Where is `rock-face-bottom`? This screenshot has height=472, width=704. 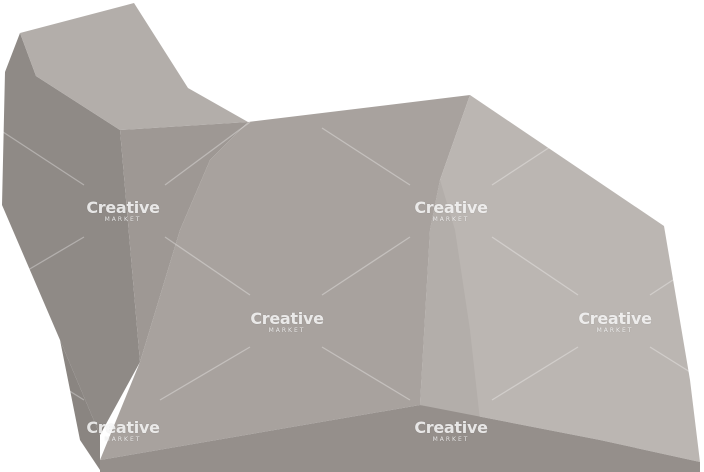
rock-face-bottom is located at coordinates (400, 438).